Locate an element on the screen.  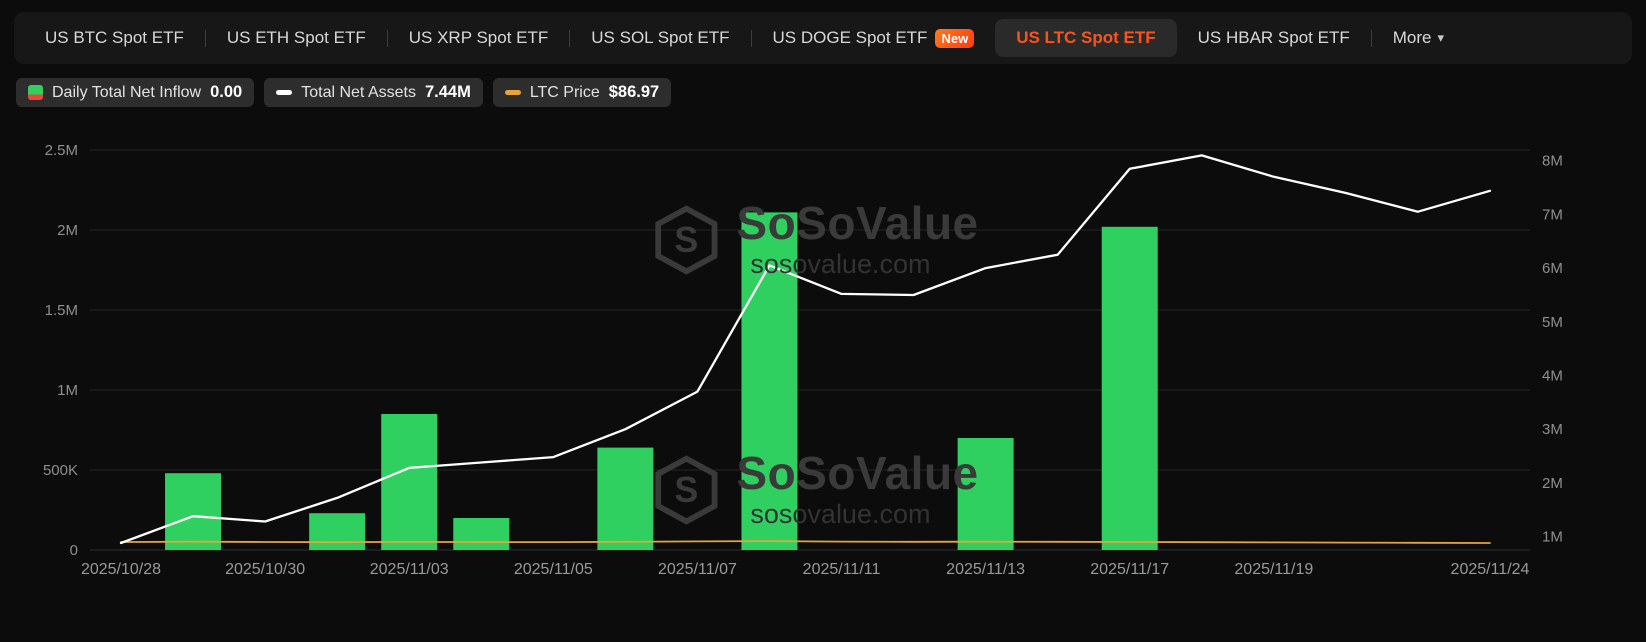
legend-daily-net-inflow: Daily Total Net Inflow 0.00 is located at coordinates (135, 92).